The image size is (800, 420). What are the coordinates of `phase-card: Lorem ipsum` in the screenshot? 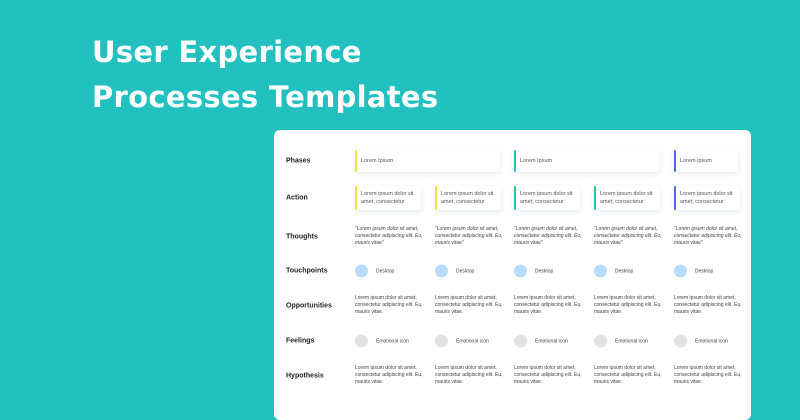 It's located at (706, 161).